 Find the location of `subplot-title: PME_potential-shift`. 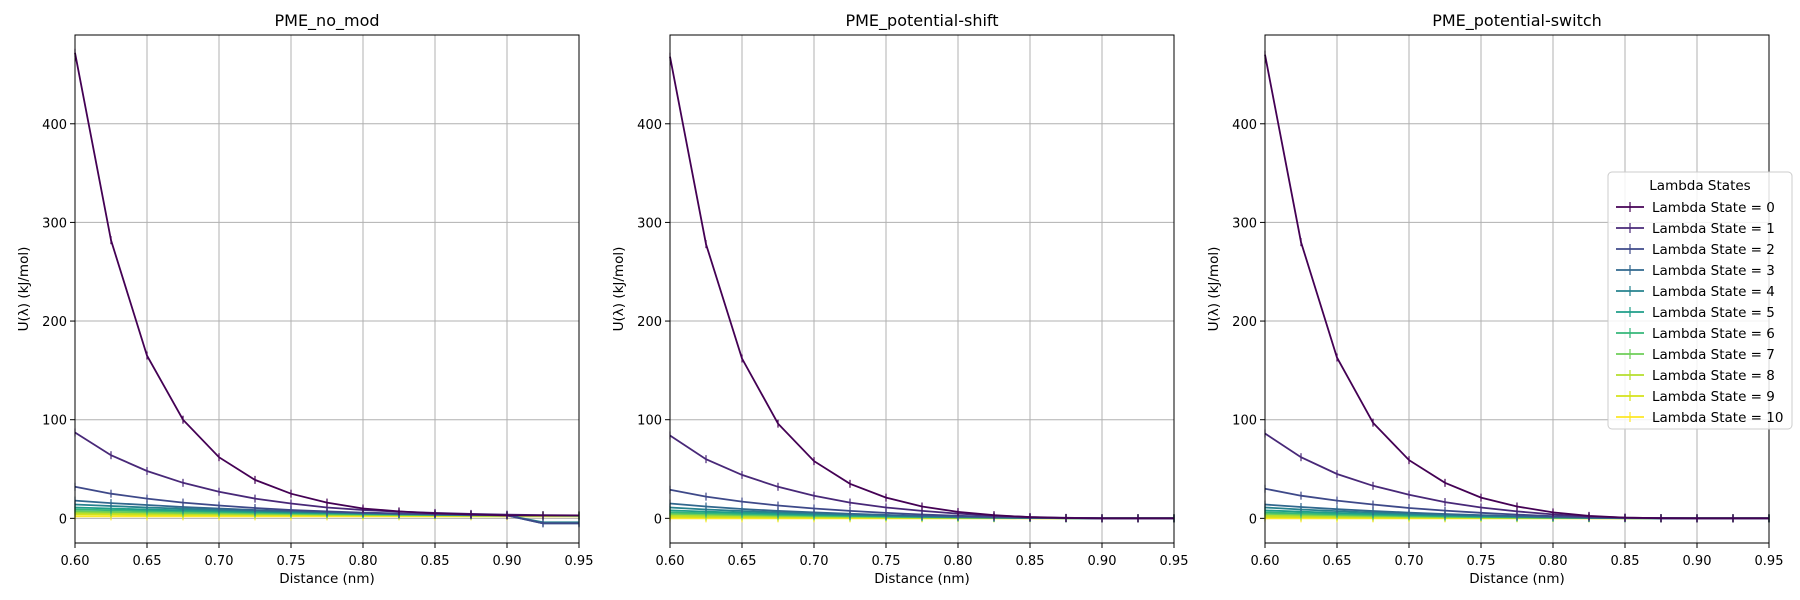

subplot-title: PME_potential-shift is located at coordinates (921, 21).